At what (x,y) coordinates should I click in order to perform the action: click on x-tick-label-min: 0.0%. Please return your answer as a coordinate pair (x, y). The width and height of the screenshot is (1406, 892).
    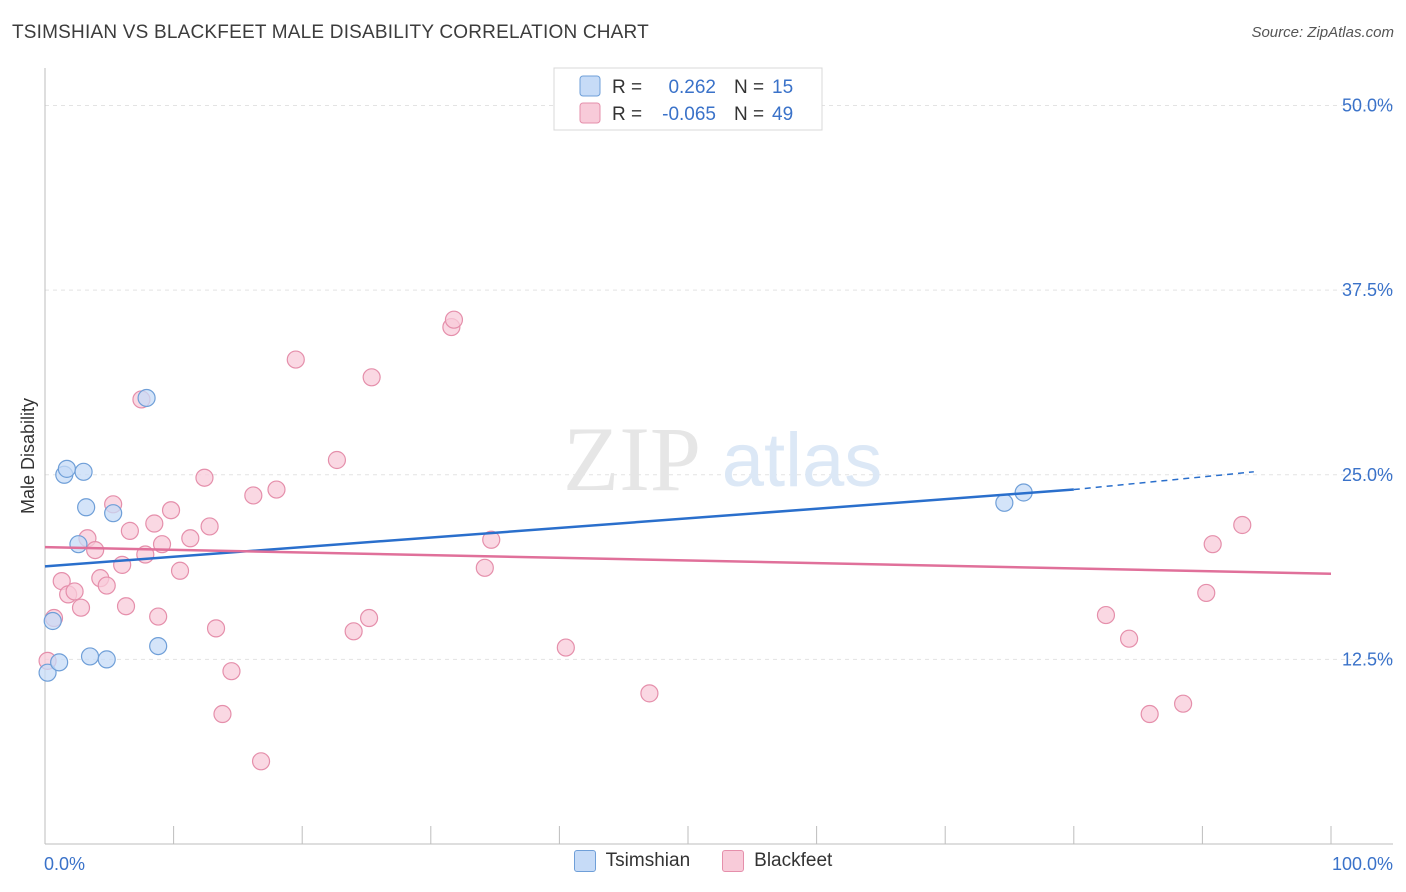
    Looking at the image, I should click on (64, 864).